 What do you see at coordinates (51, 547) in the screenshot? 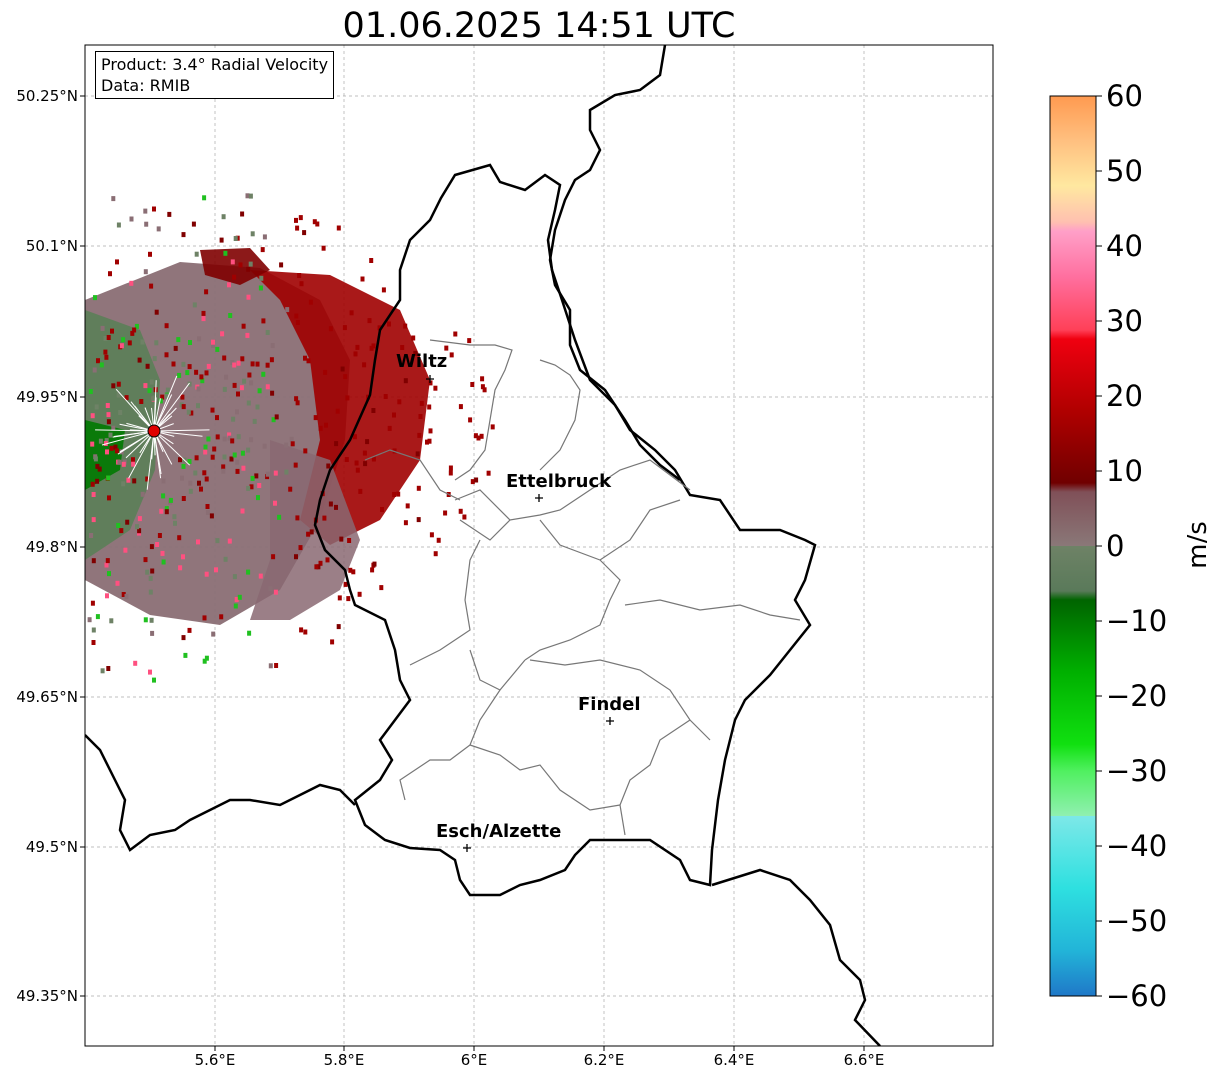
I see `lat-tick-label: 49.8°N` at bounding box center [51, 547].